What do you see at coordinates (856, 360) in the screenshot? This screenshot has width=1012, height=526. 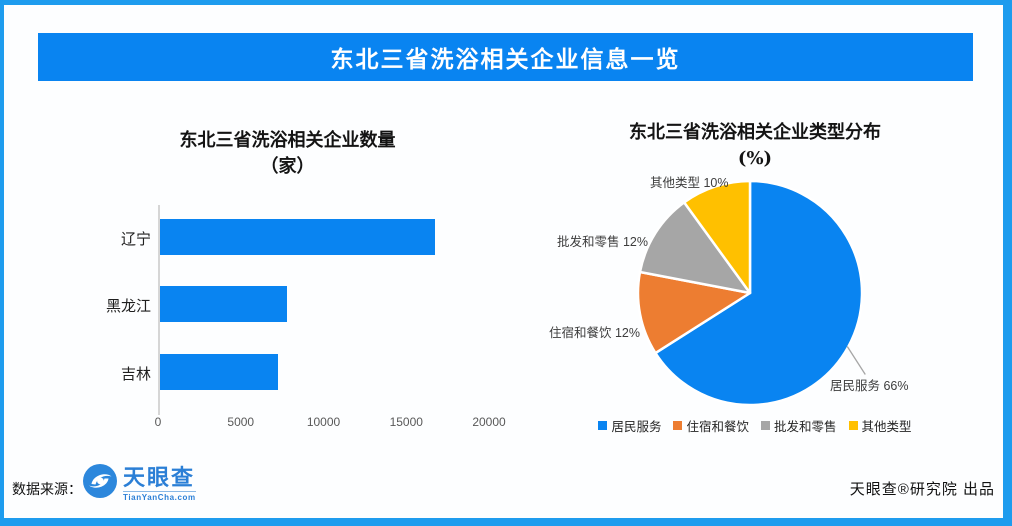 I see `pie-leader-line` at bounding box center [856, 360].